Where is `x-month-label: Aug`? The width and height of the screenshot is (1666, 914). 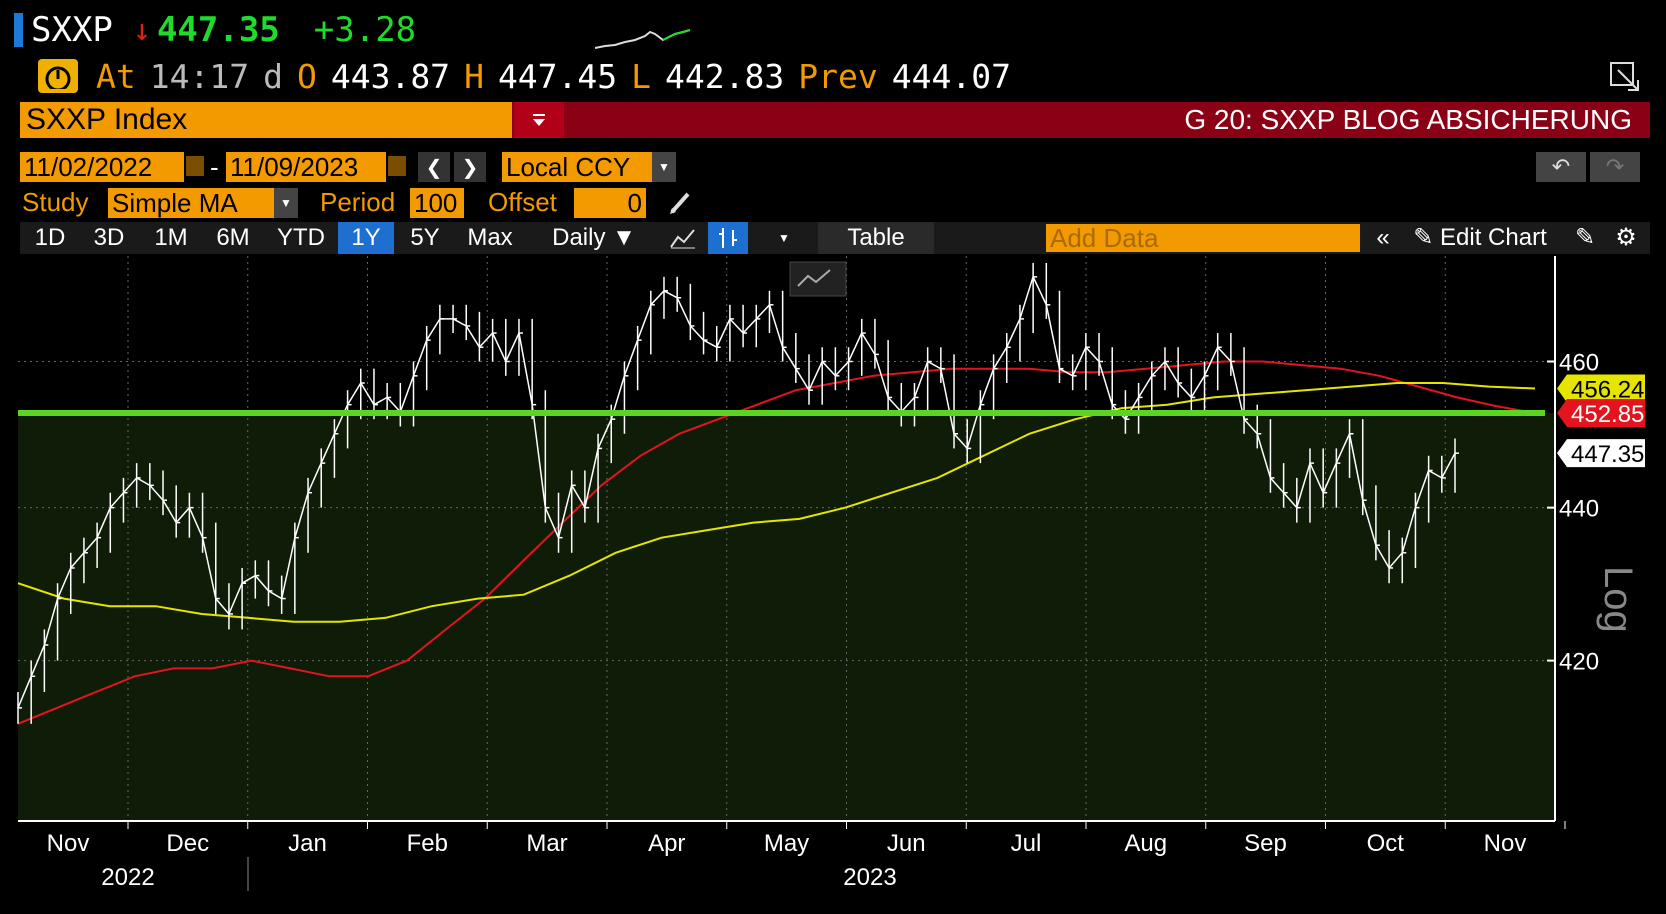 x-month-label: Aug is located at coordinates (1145, 843).